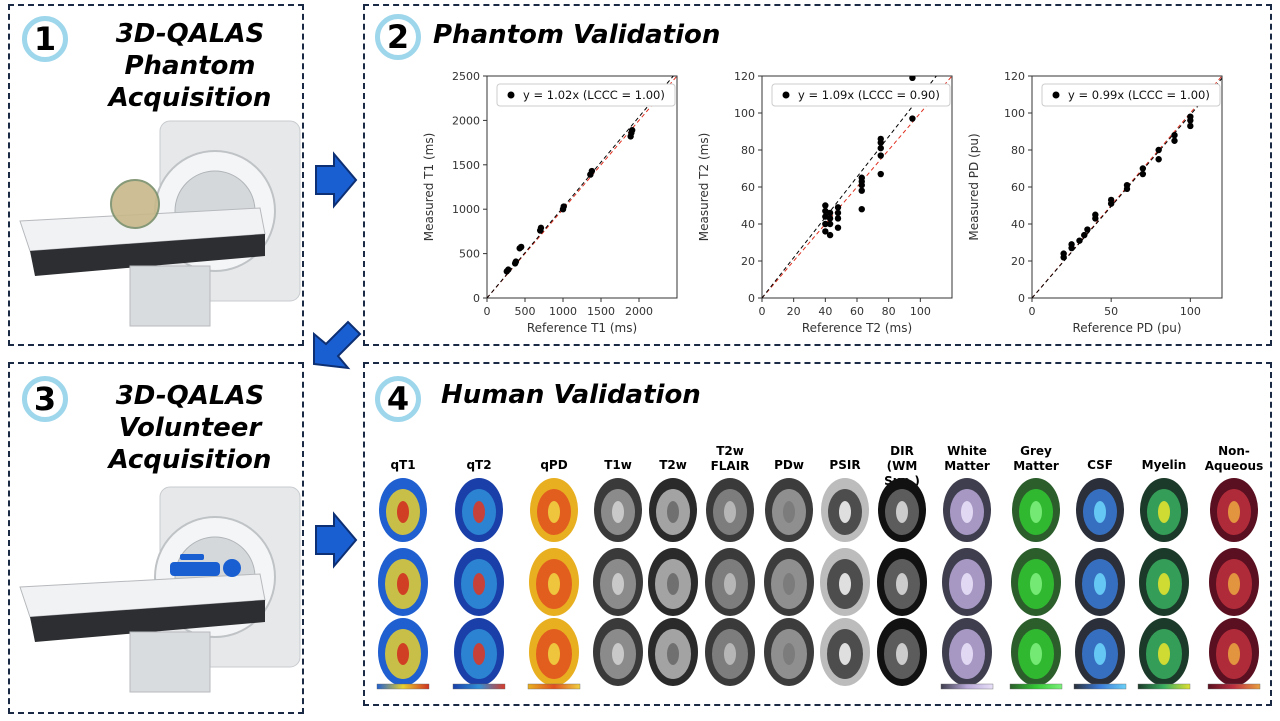 The width and height of the screenshot is (1280, 721). What do you see at coordinates (1036, 458) in the screenshot?
I see `column-header: Grey Matter` at bounding box center [1036, 458].